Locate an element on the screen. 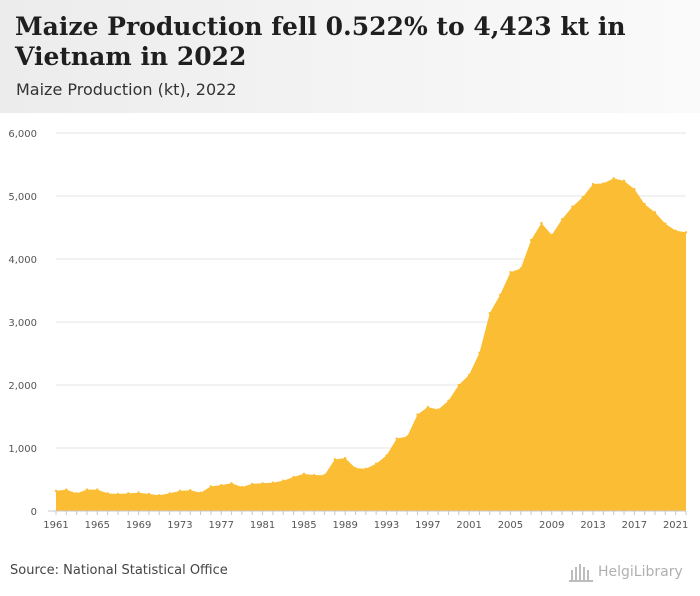 The width and height of the screenshot is (700, 596). y-tick-label: 3,000 is located at coordinates (22, 323).